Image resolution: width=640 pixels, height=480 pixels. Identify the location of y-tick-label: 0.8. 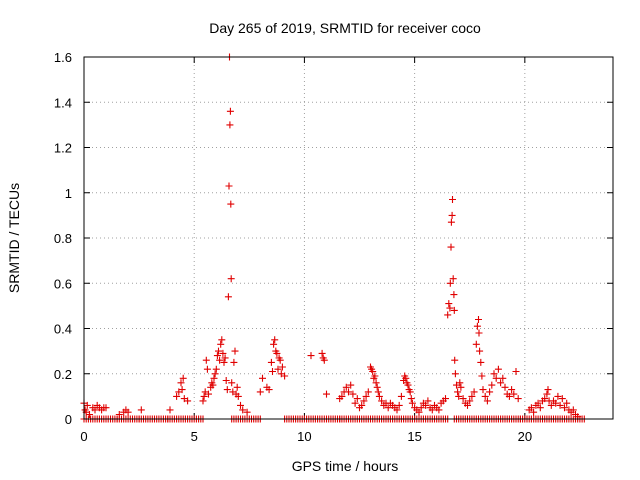
(63, 238).